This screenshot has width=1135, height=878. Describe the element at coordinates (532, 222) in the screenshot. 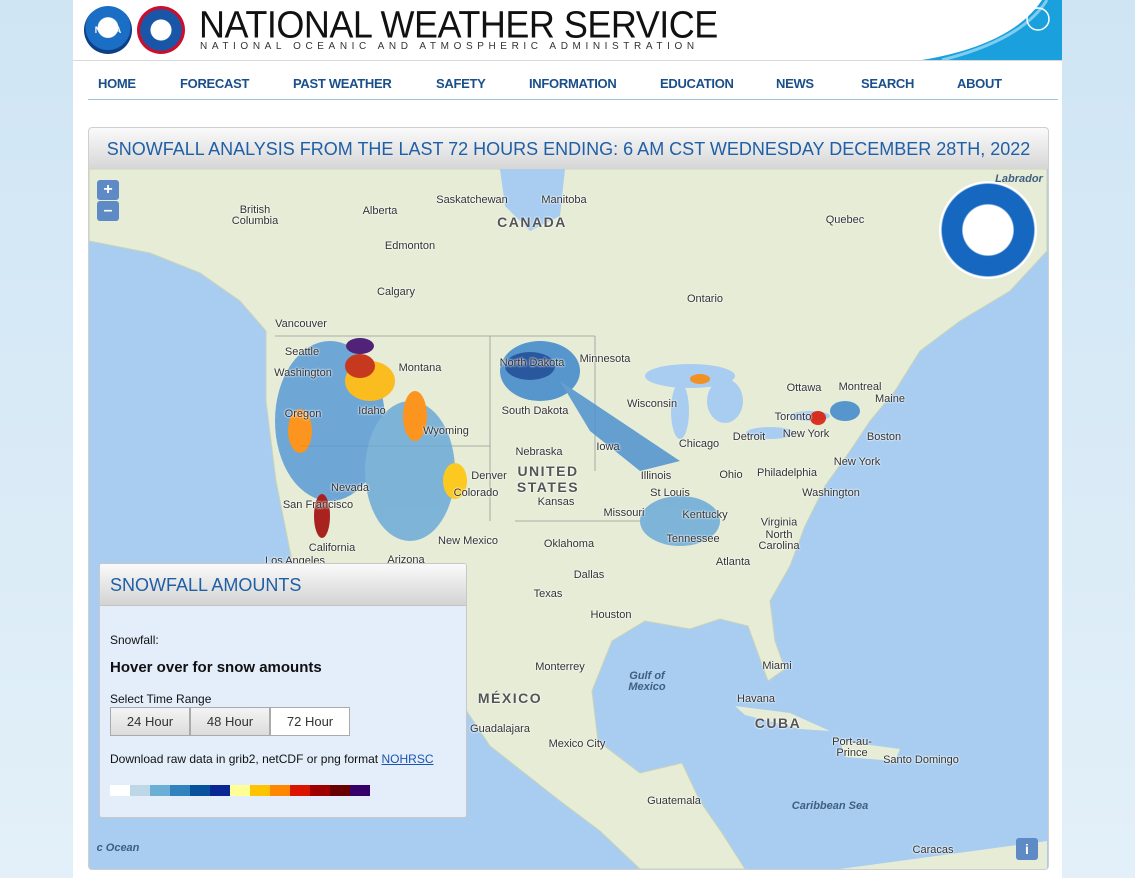

I see `map-label: CANADA` at that location.